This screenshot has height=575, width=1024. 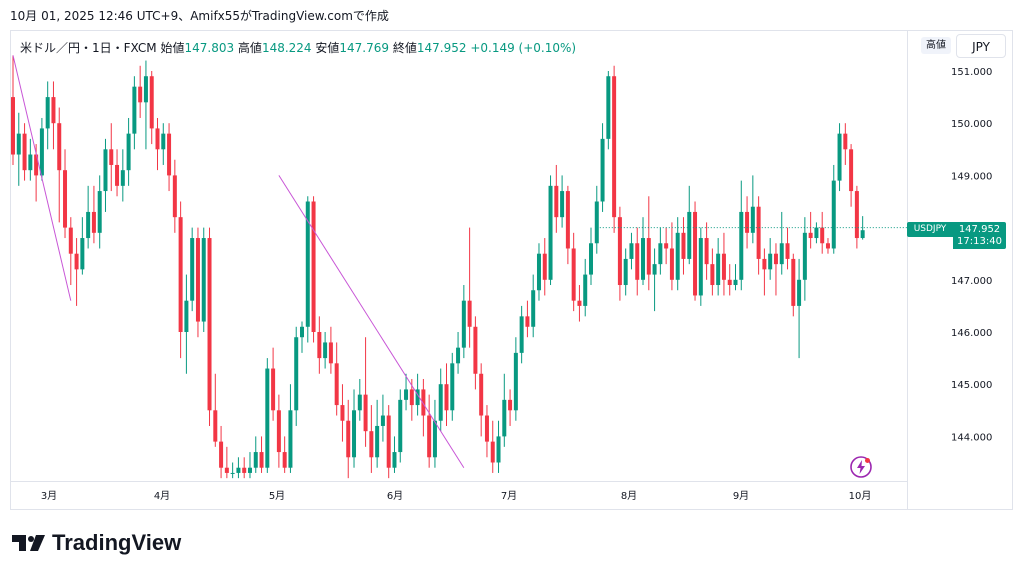 What do you see at coordinates (364, 48) in the screenshot?
I see `legend-low-value: 147.769` at bounding box center [364, 48].